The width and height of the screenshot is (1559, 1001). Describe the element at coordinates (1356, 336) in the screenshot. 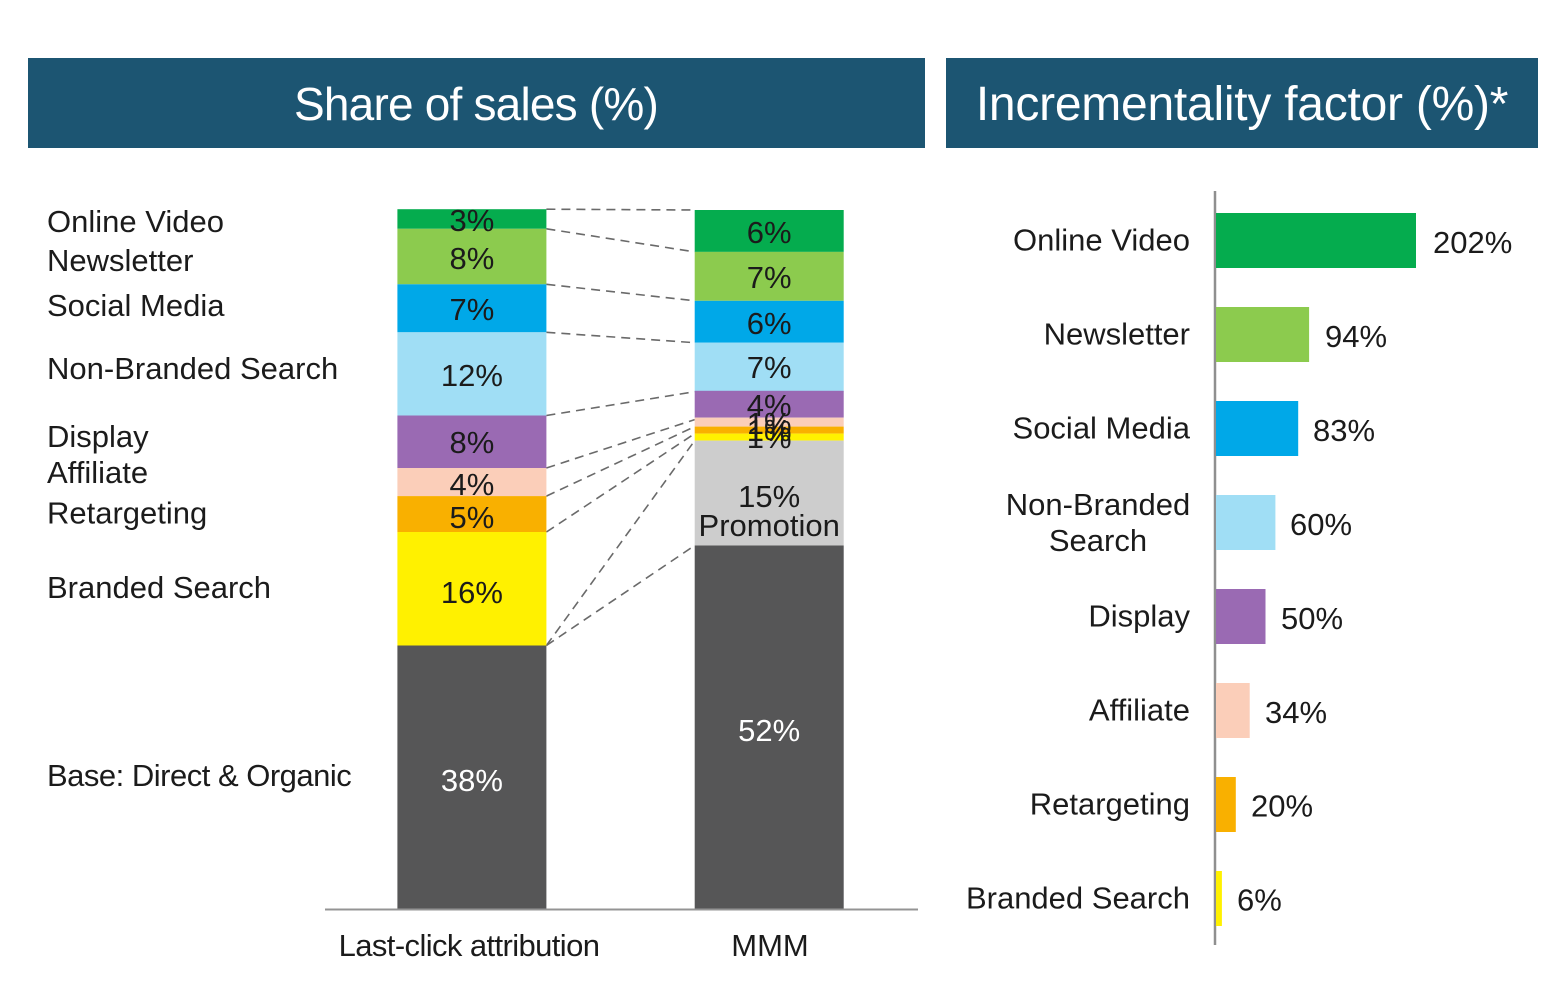

I see `svg-text: 94%` at that location.